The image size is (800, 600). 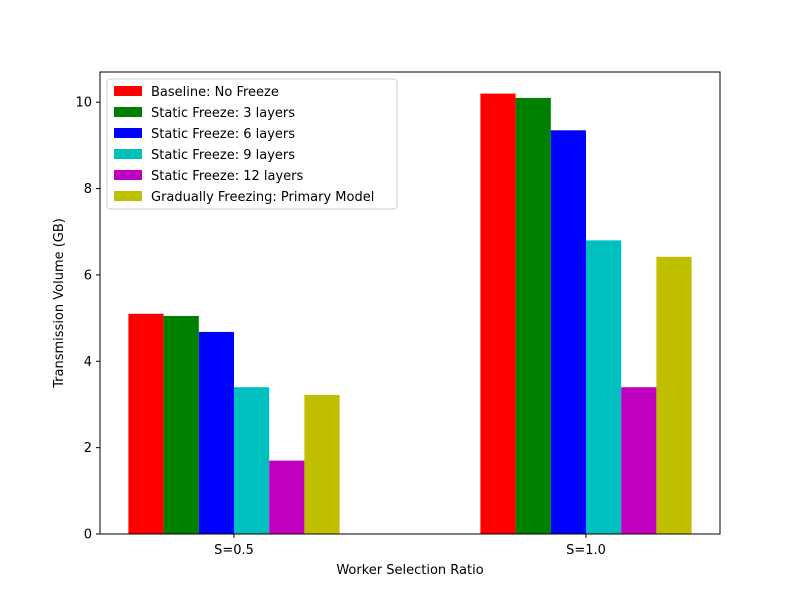 I want to click on legend-label: Baseline: No Freeze, so click(x=215, y=92).